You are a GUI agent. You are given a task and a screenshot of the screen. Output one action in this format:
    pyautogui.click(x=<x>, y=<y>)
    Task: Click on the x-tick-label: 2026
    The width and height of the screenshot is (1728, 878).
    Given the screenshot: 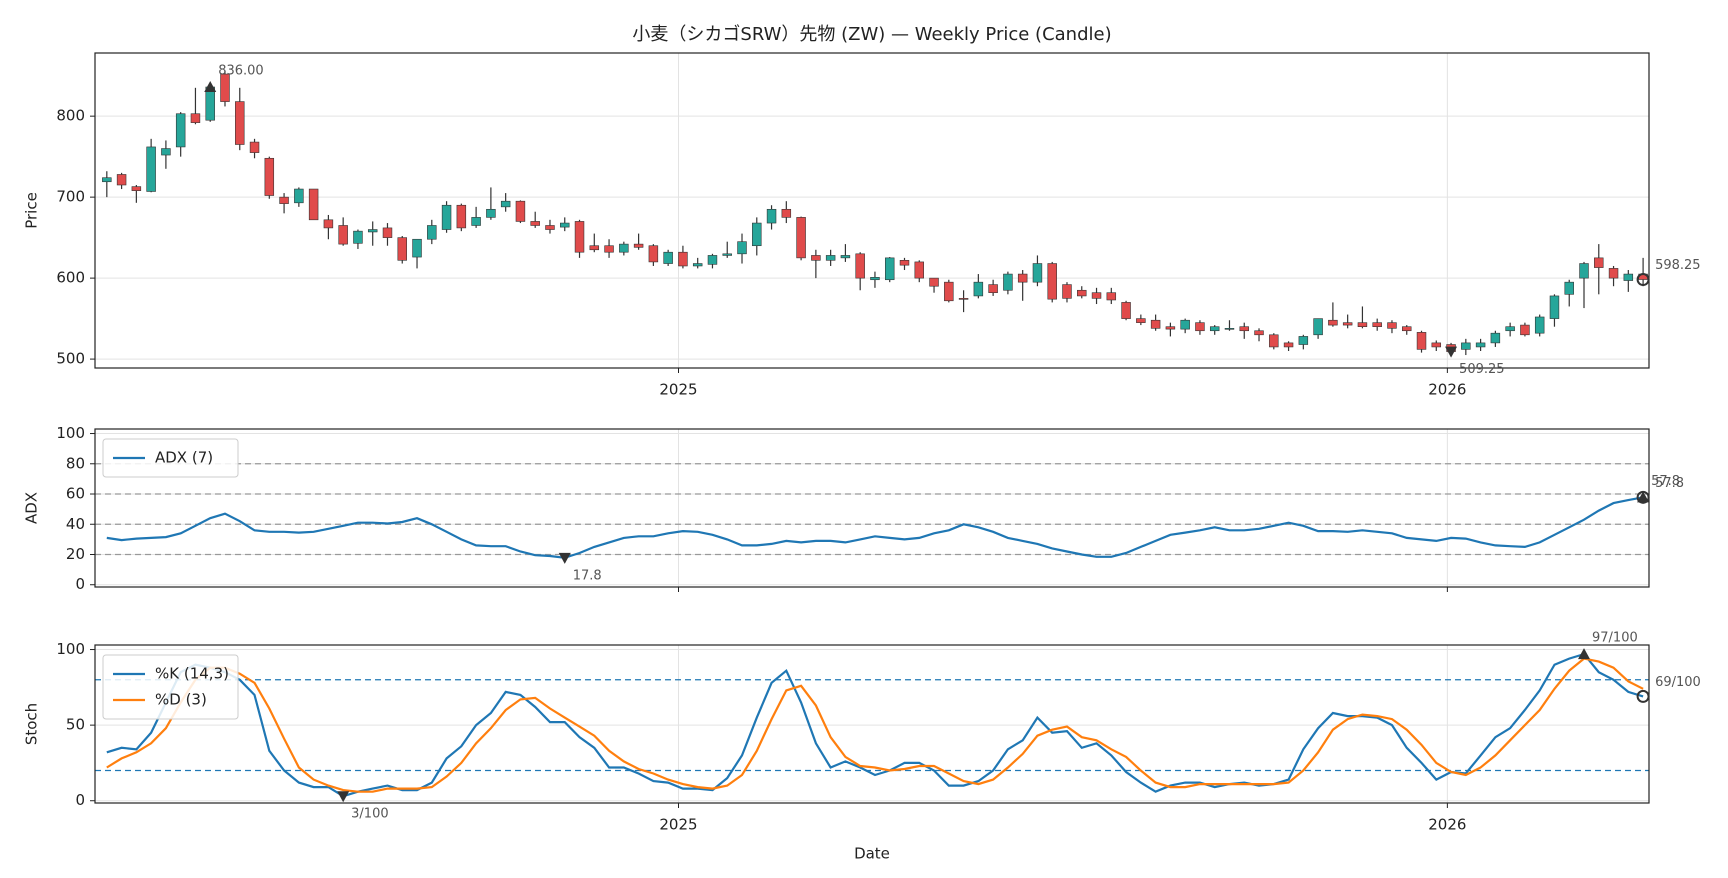 What is the action you would take?
    pyautogui.click(x=1447, y=825)
    